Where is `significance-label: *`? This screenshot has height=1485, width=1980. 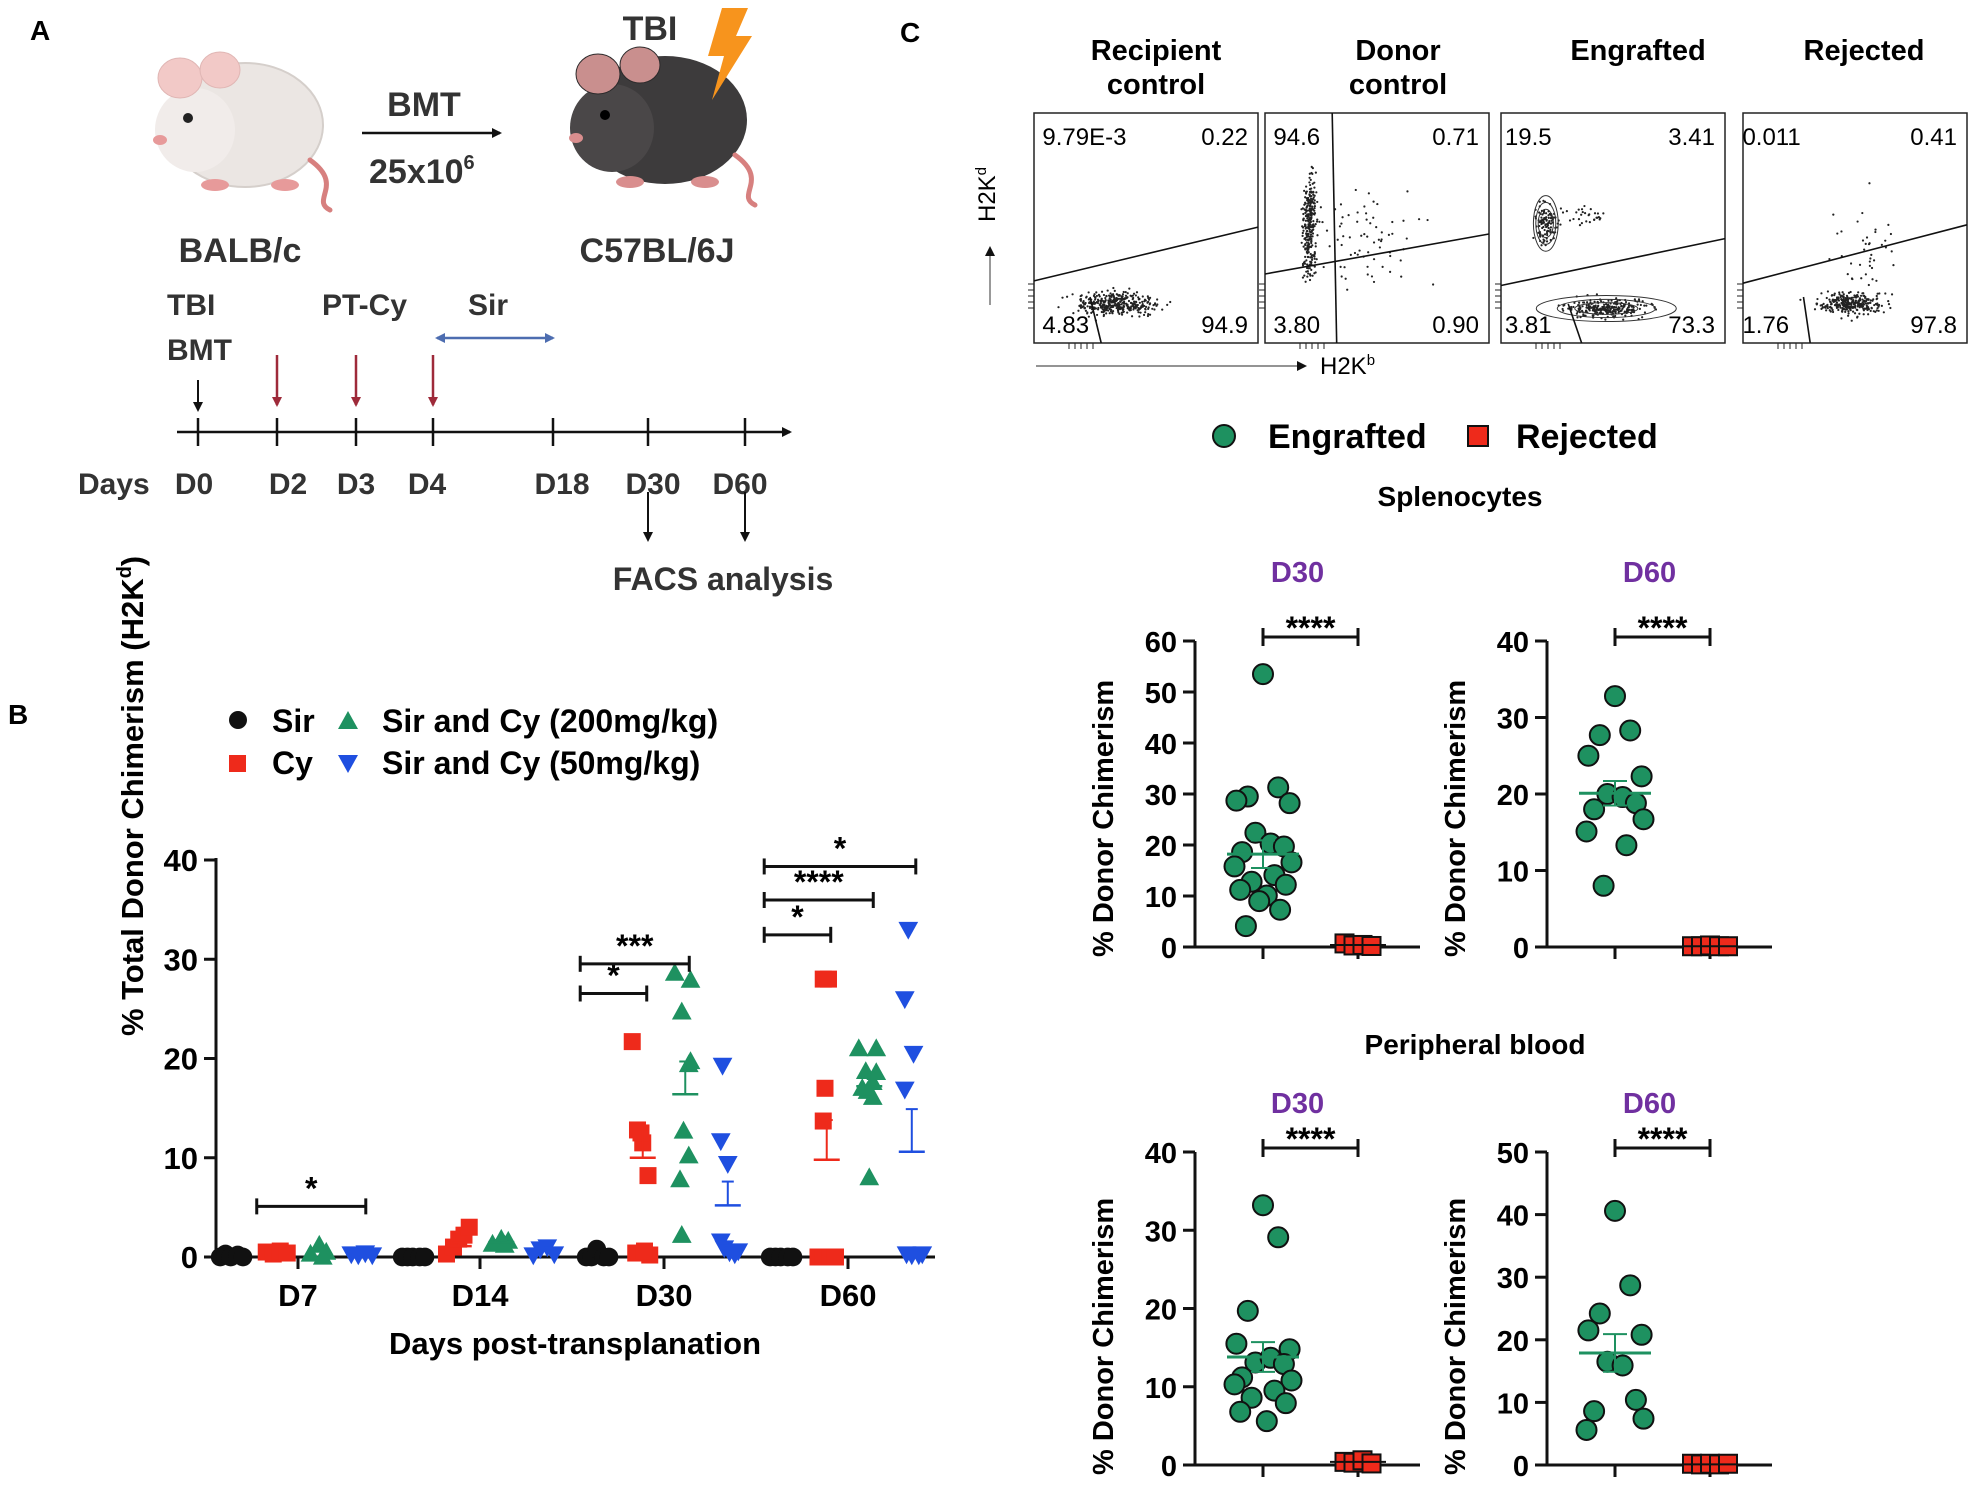
significance-label: * is located at coordinates (840, 848).